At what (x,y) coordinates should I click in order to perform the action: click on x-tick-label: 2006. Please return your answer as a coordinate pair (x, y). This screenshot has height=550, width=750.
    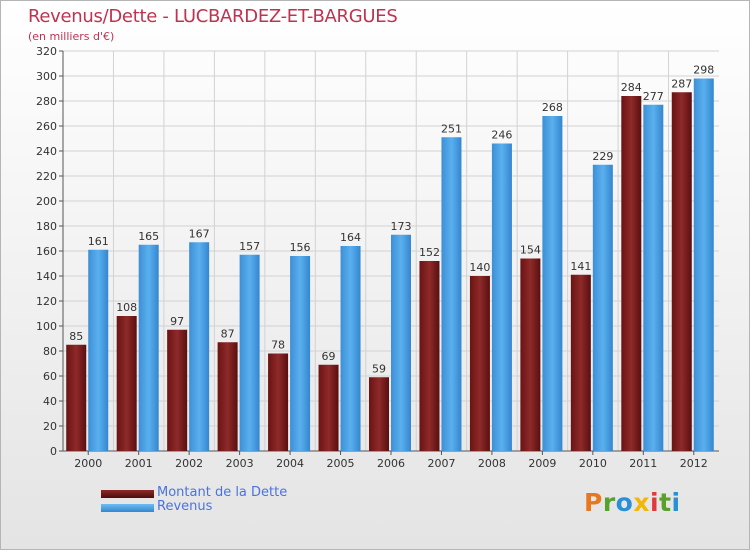
    Looking at the image, I should click on (391, 463).